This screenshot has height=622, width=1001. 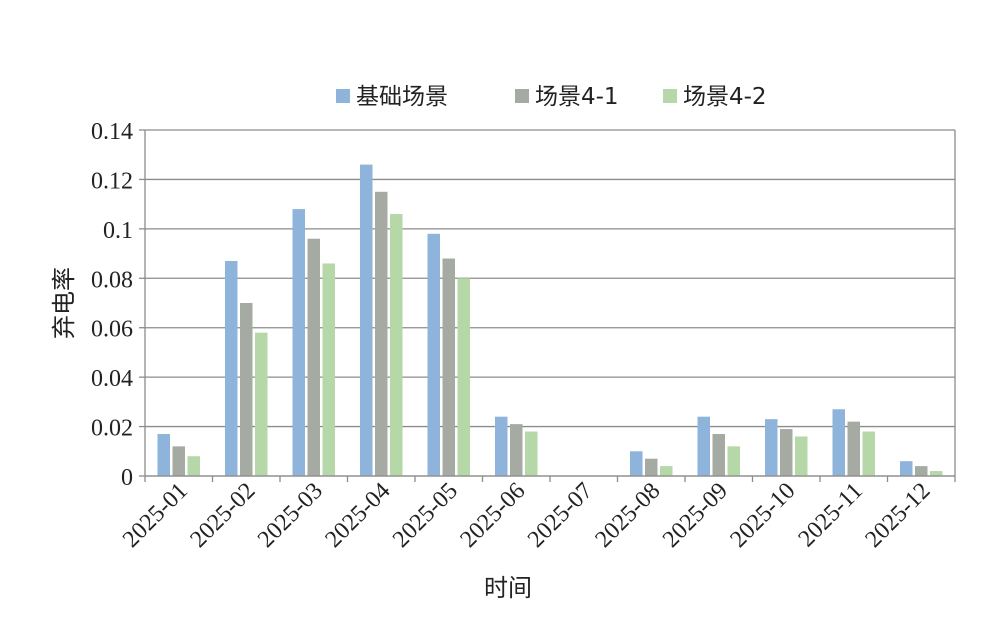 What do you see at coordinates (112, 132) in the screenshot?
I see `y-tick-label: 0.14` at bounding box center [112, 132].